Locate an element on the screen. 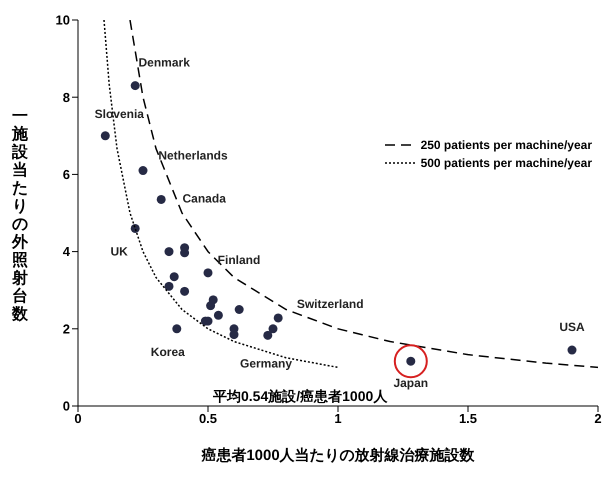 The image size is (616, 494). text: 一施設当たりの外照射台数 is located at coordinates (20, 215).